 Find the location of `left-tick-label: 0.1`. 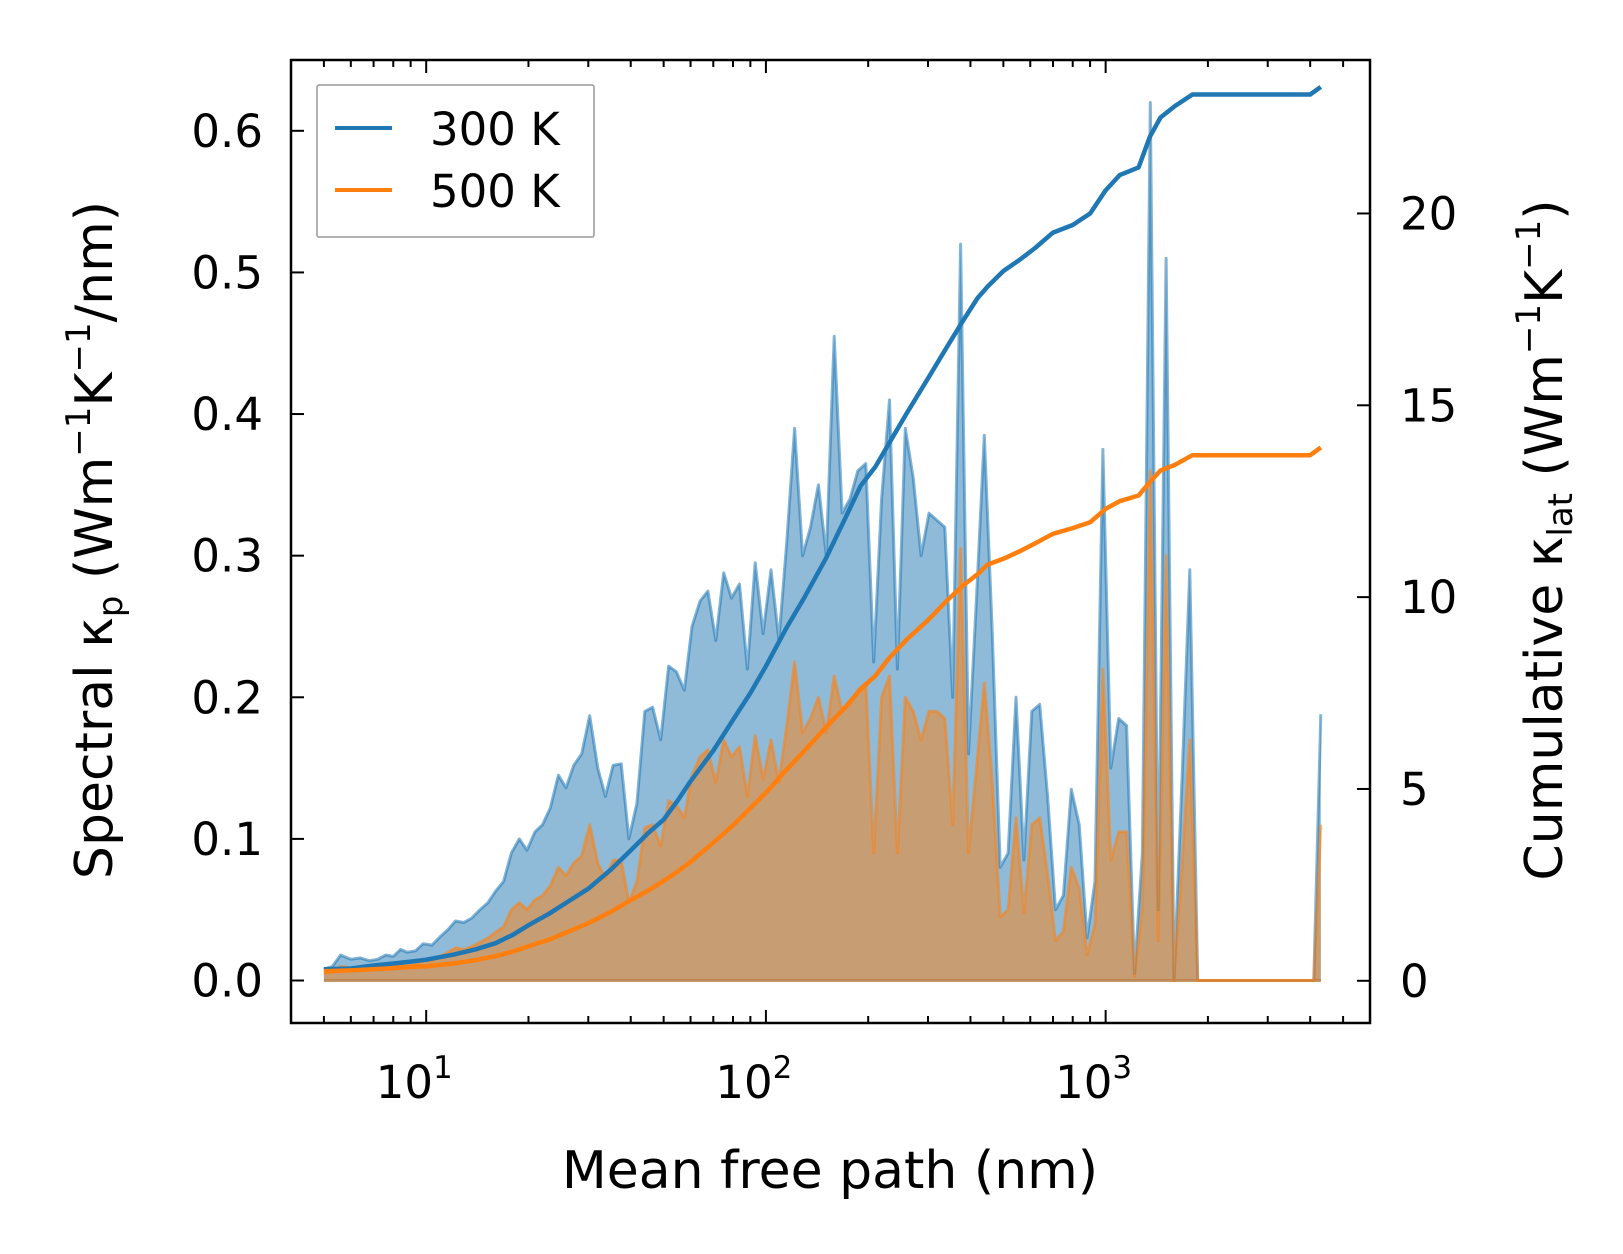

left-tick-label: 0.1 is located at coordinates (227, 839).